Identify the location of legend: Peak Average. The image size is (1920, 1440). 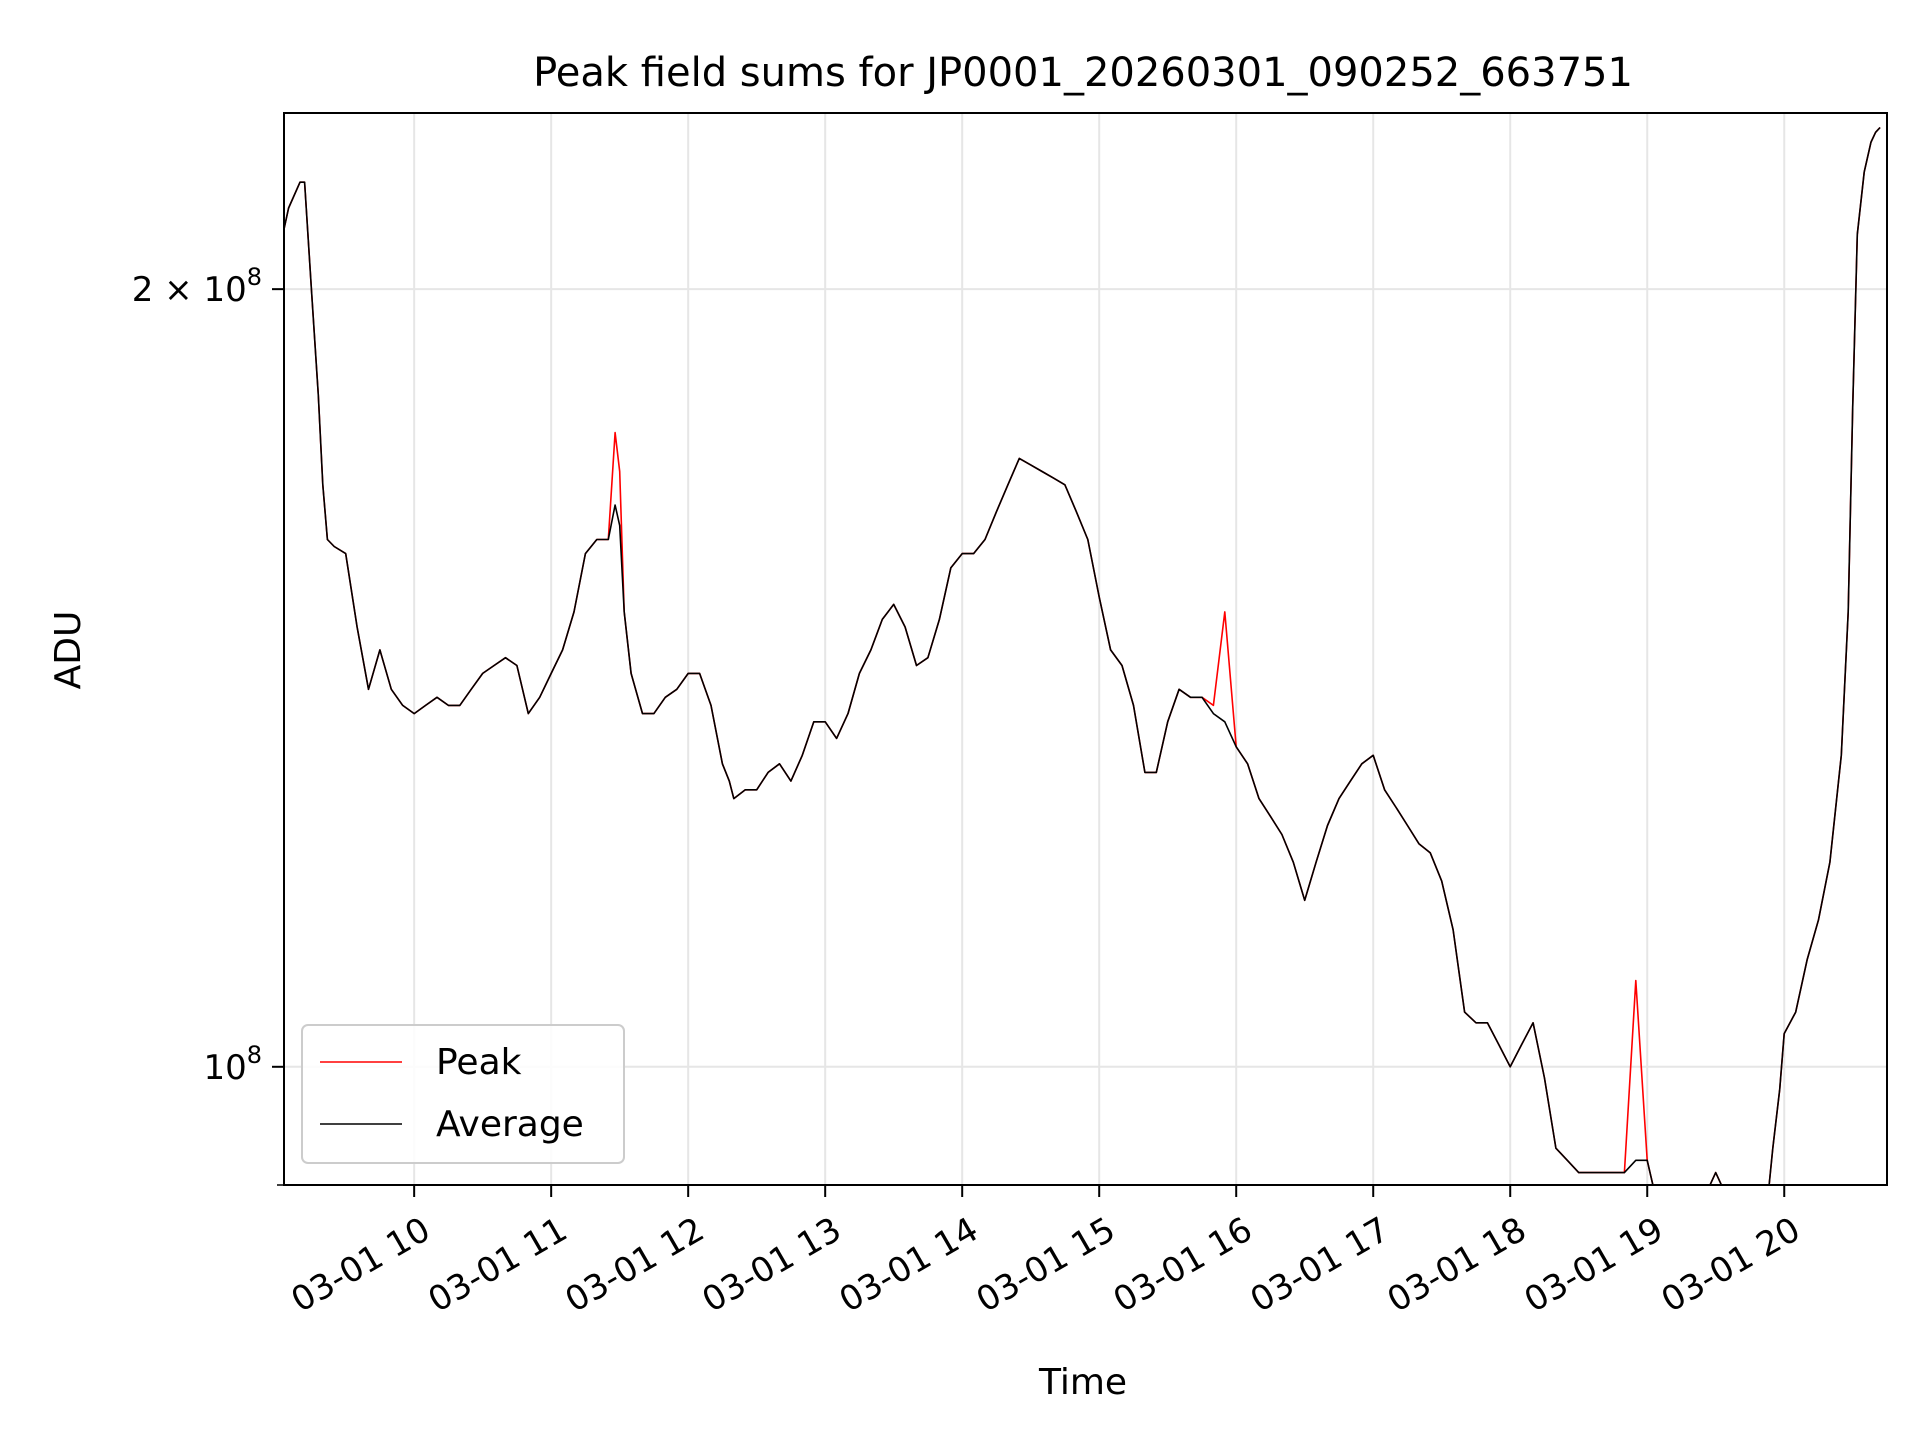
(463, 1094).